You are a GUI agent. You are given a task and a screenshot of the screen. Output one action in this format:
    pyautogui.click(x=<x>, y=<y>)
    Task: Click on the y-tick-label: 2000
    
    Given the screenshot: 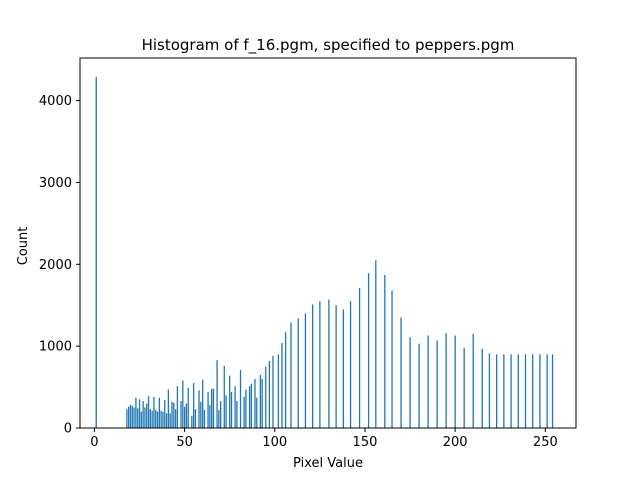 What is the action you would take?
    pyautogui.click(x=55, y=265)
    